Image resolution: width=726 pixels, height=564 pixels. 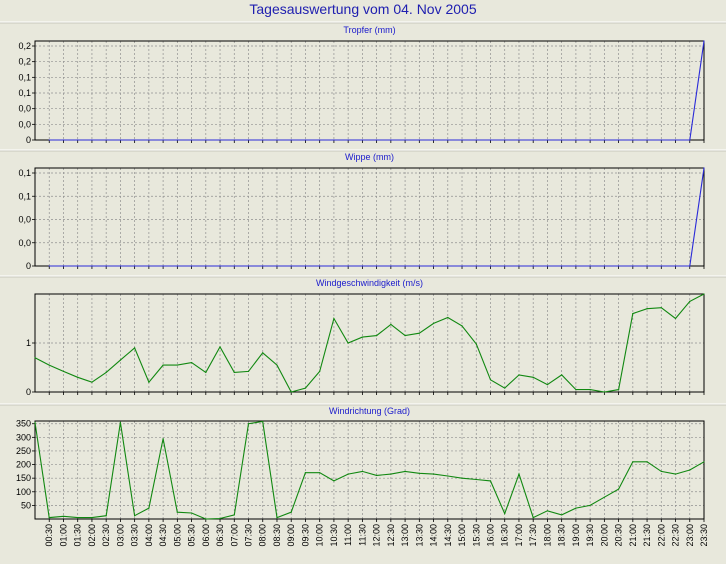 I want to click on x-tick-label: 08:30, so click(x=277, y=535).